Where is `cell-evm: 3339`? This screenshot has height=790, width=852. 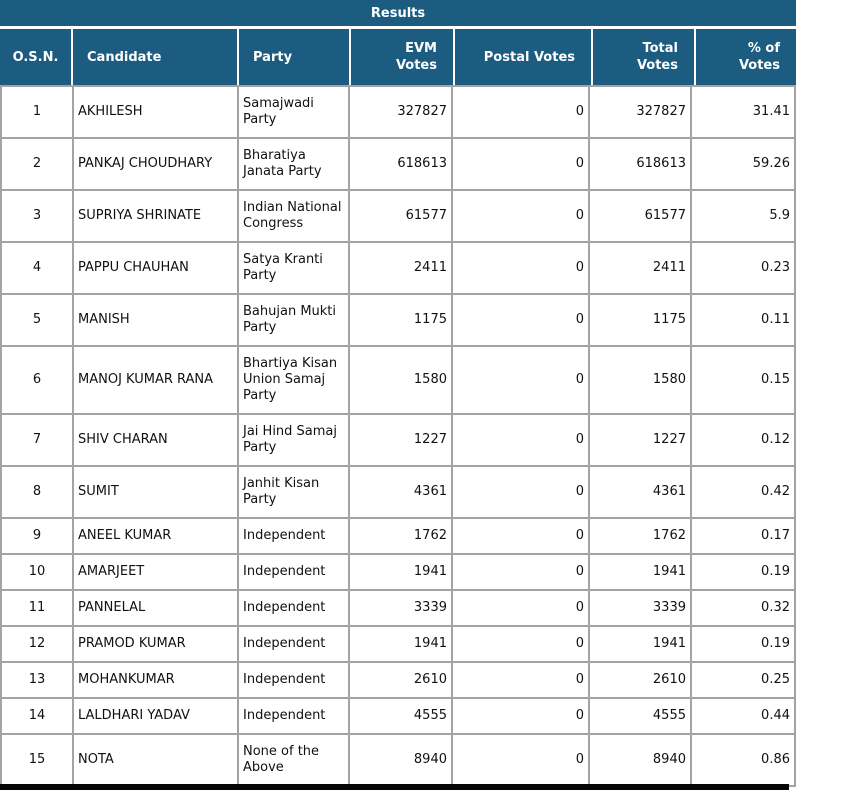 cell-evm: 3339 is located at coordinates (400, 608).